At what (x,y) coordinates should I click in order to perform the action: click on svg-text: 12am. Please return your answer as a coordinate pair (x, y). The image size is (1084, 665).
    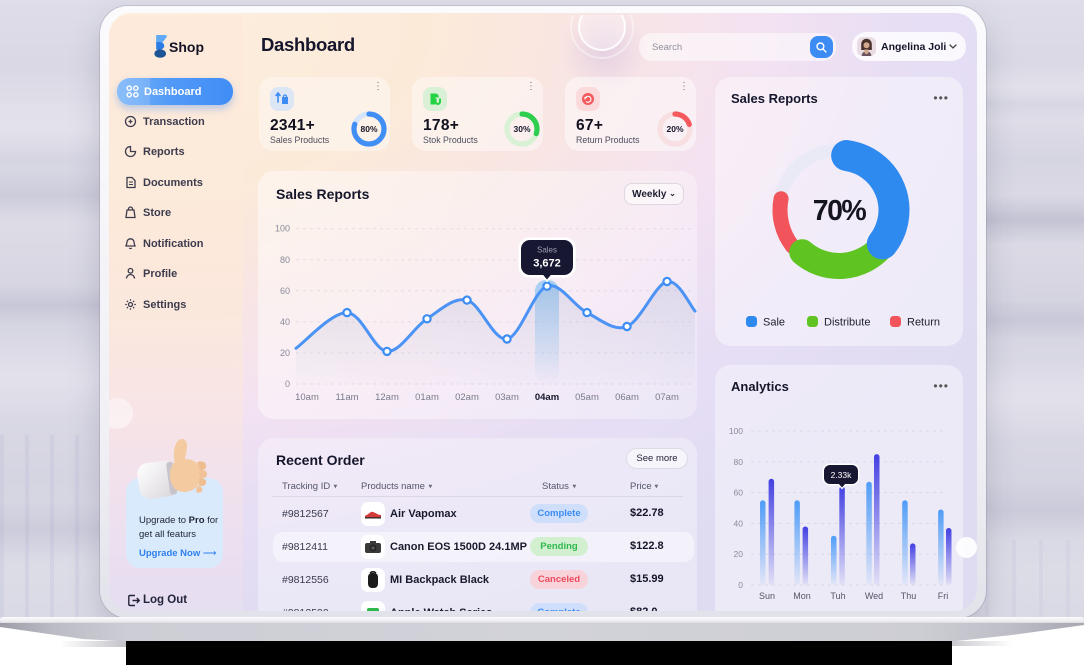
    Looking at the image, I should click on (387, 397).